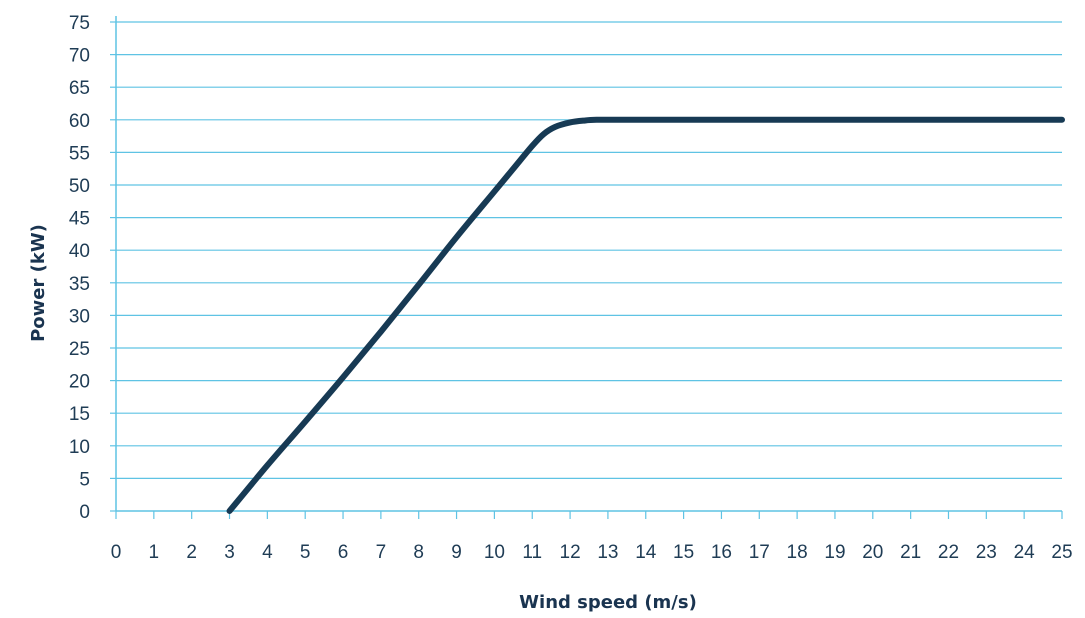  I want to click on x-tick-label-19: 19, so click(834, 552).